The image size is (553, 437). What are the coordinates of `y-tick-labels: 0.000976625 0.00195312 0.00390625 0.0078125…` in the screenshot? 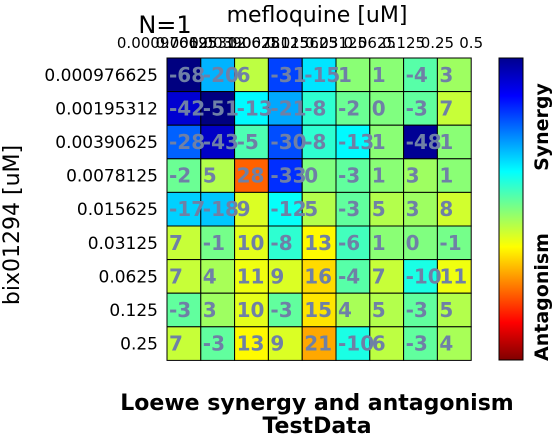 It's located at (101, 210).